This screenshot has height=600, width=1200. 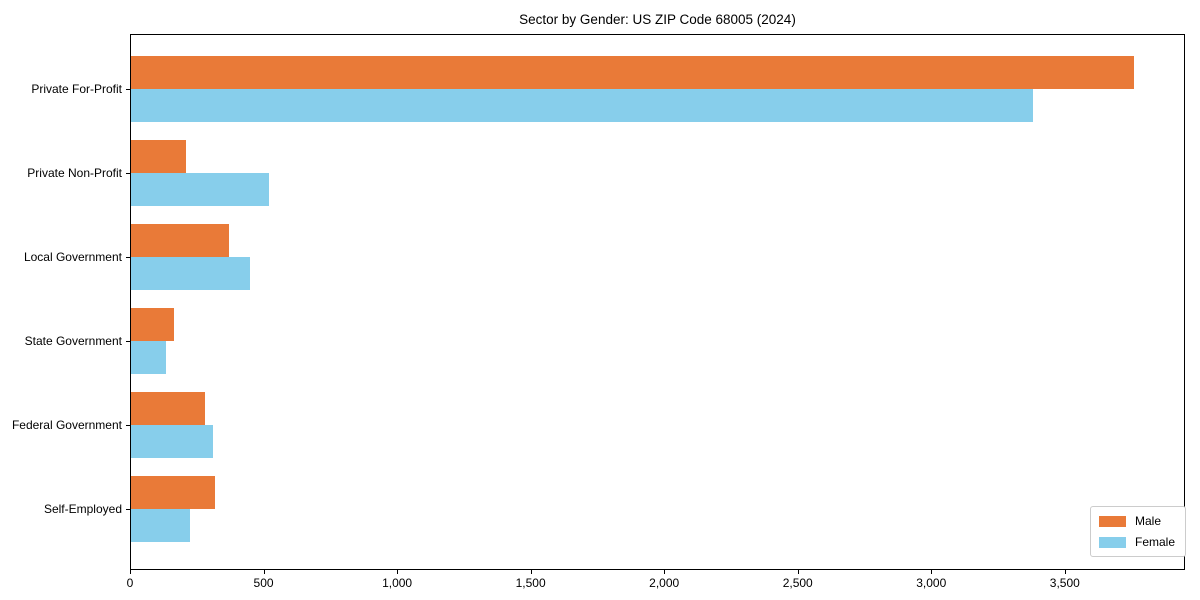 I want to click on y-axis-label-private-for-profit: Private For-Profit, so click(x=76, y=89).